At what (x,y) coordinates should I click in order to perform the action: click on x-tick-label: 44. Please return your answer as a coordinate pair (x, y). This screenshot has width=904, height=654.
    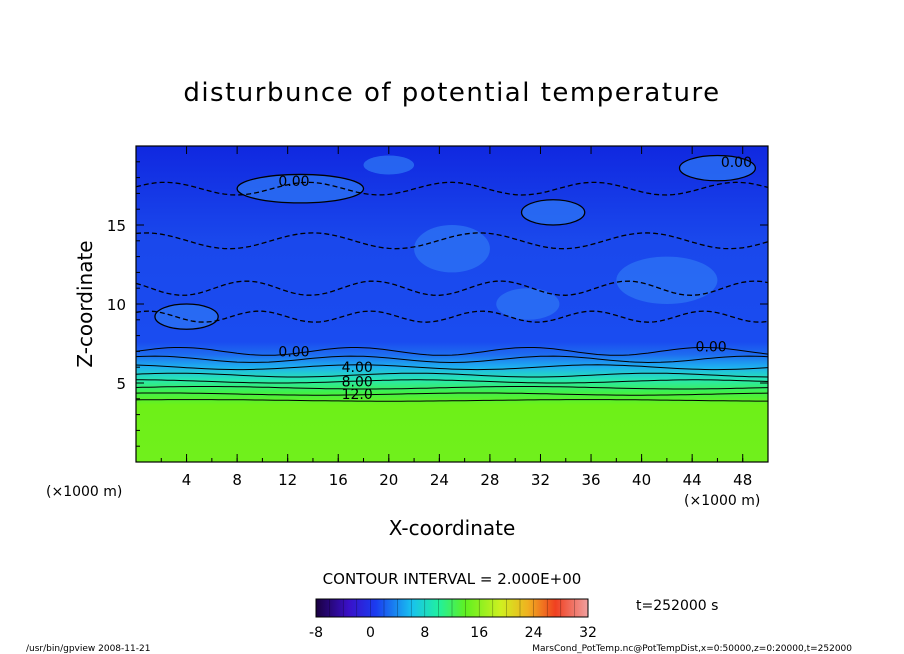
    Looking at the image, I should click on (692, 480).